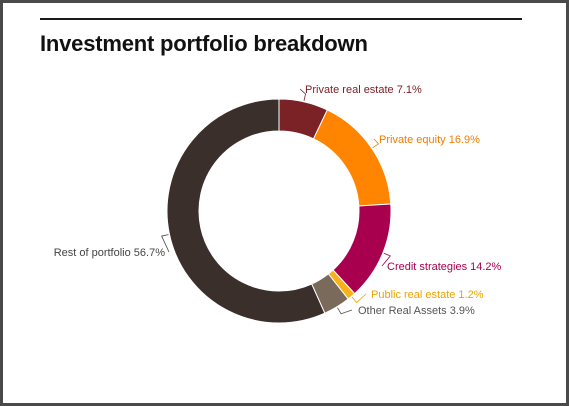 This screenshot has height=406, width=569. I want to click on slice-label-0: Private real estate 7.1%, so click(363, 90).